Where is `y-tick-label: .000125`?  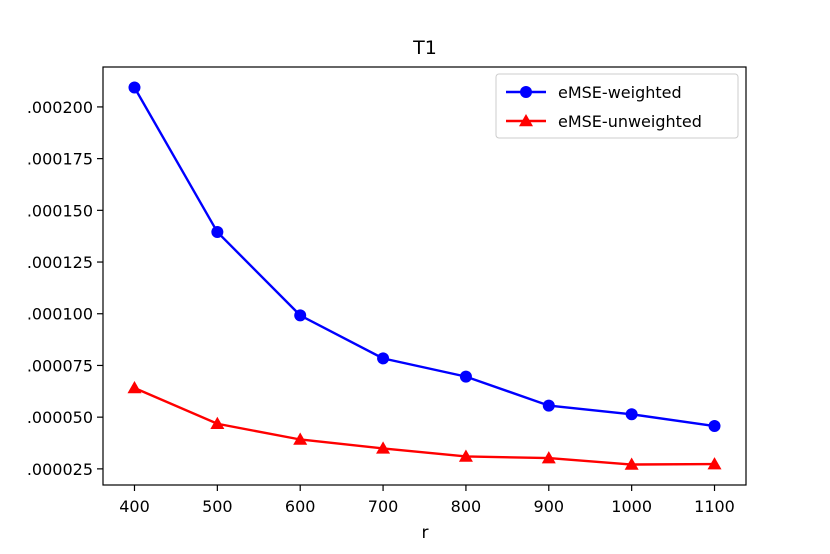
y-tick-label: .000125 is located at coordinates (60, 262).